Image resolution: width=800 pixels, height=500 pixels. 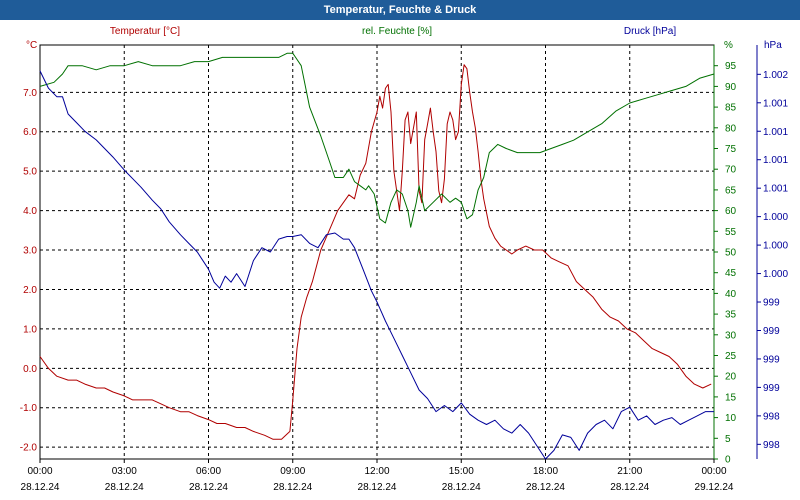 I want to click on humidity-tick-label: 0, so click(x=728, y=460).